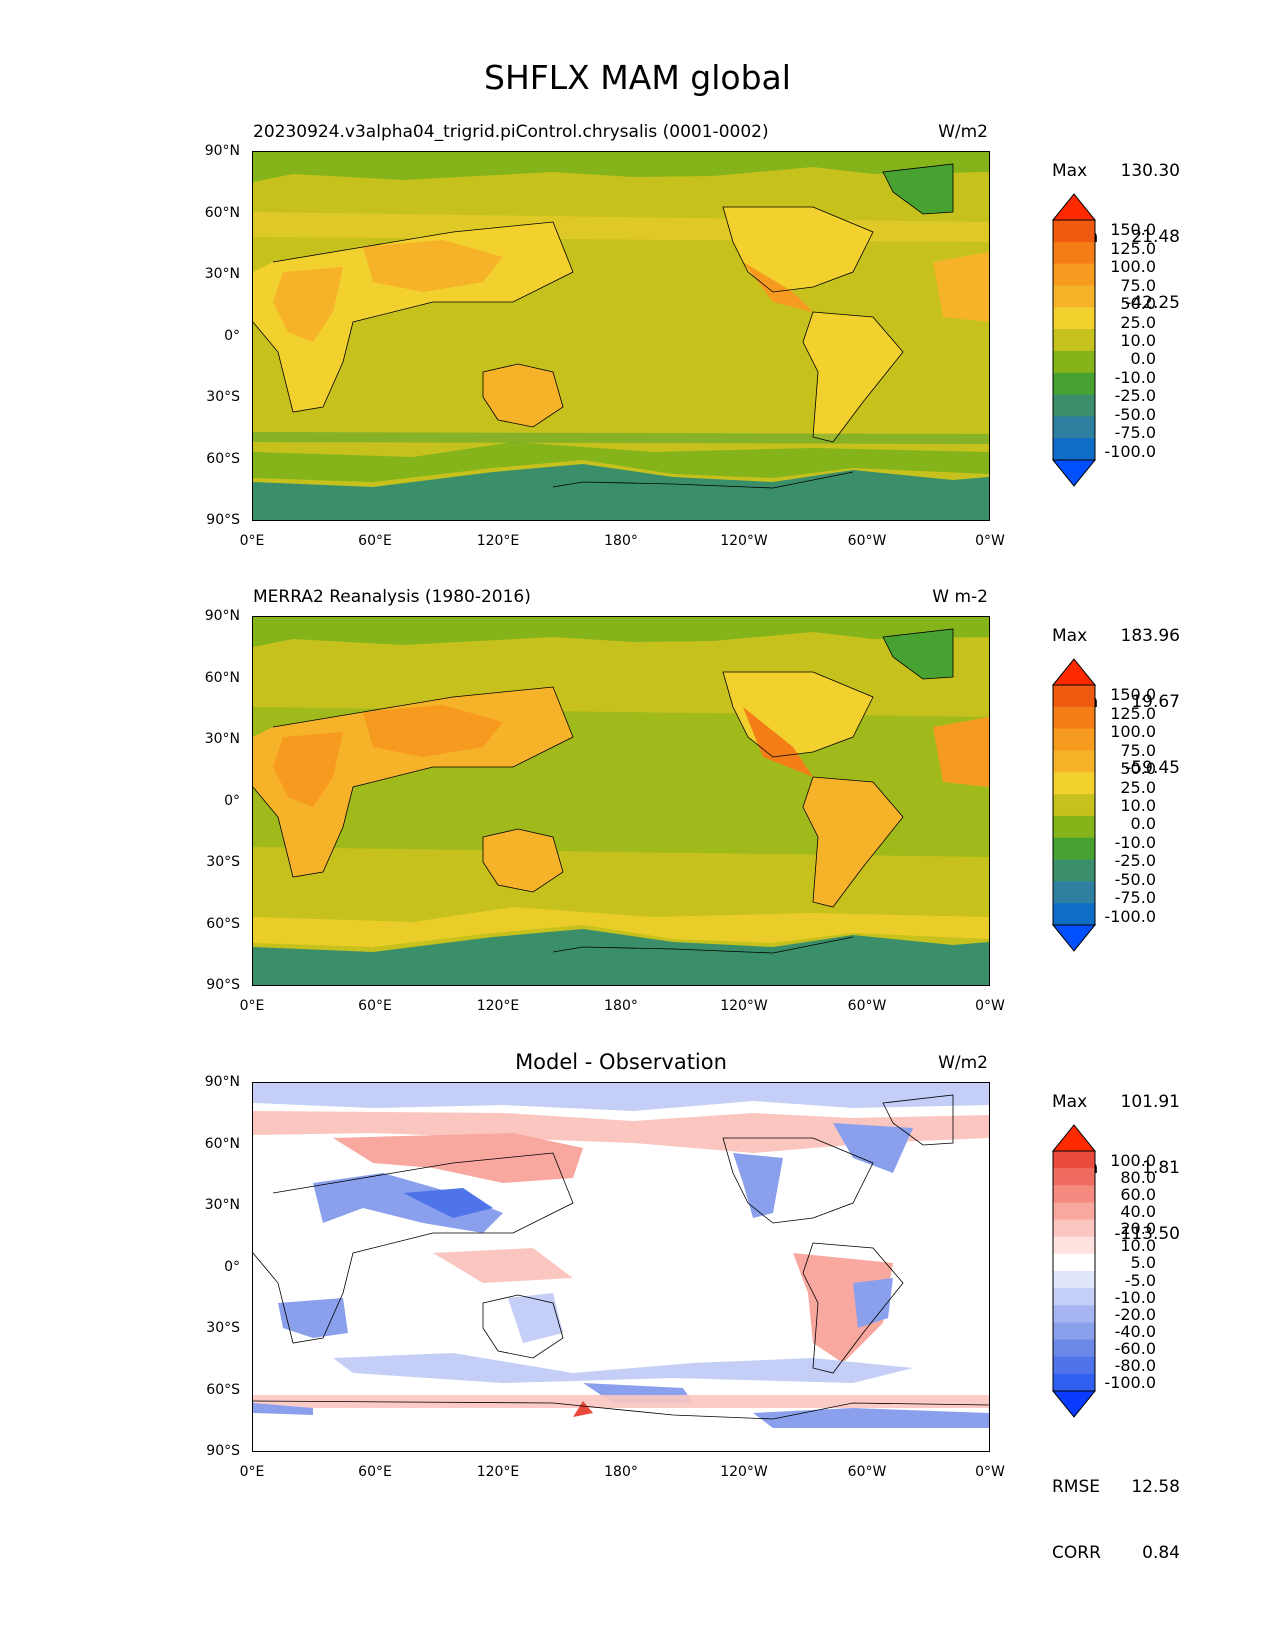 This screenshot has width=1275, height=1650. Describe the element at coordinates (1135, 1366) in the screenshot. I see `colorbar-tick-label: -80.0` at that location.